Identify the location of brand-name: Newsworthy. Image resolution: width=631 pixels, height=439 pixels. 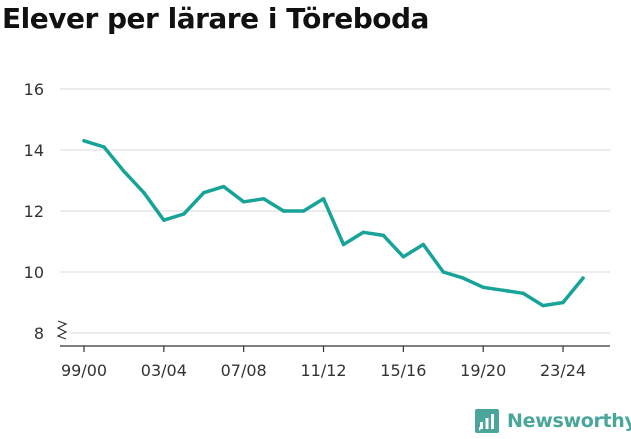
(569, 421).